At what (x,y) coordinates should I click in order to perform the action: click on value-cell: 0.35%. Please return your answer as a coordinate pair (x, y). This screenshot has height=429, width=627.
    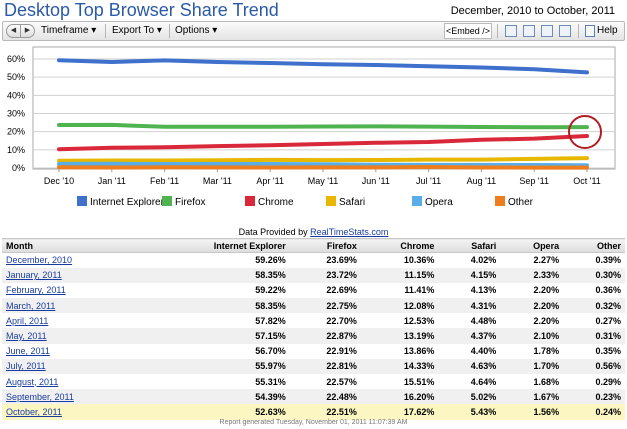
    Looking at the image, I should click on (608, 351).